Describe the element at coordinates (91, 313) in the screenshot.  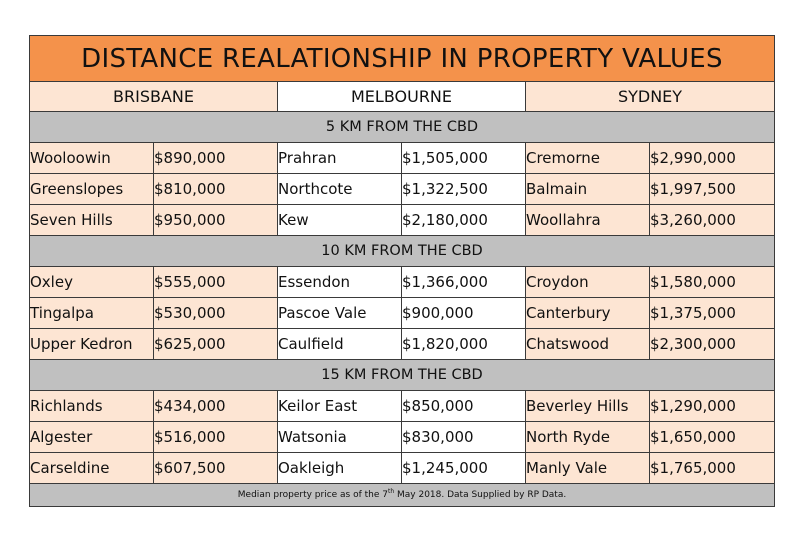
I see `suburb-cell-brisbane: Tingalpa` at that location.